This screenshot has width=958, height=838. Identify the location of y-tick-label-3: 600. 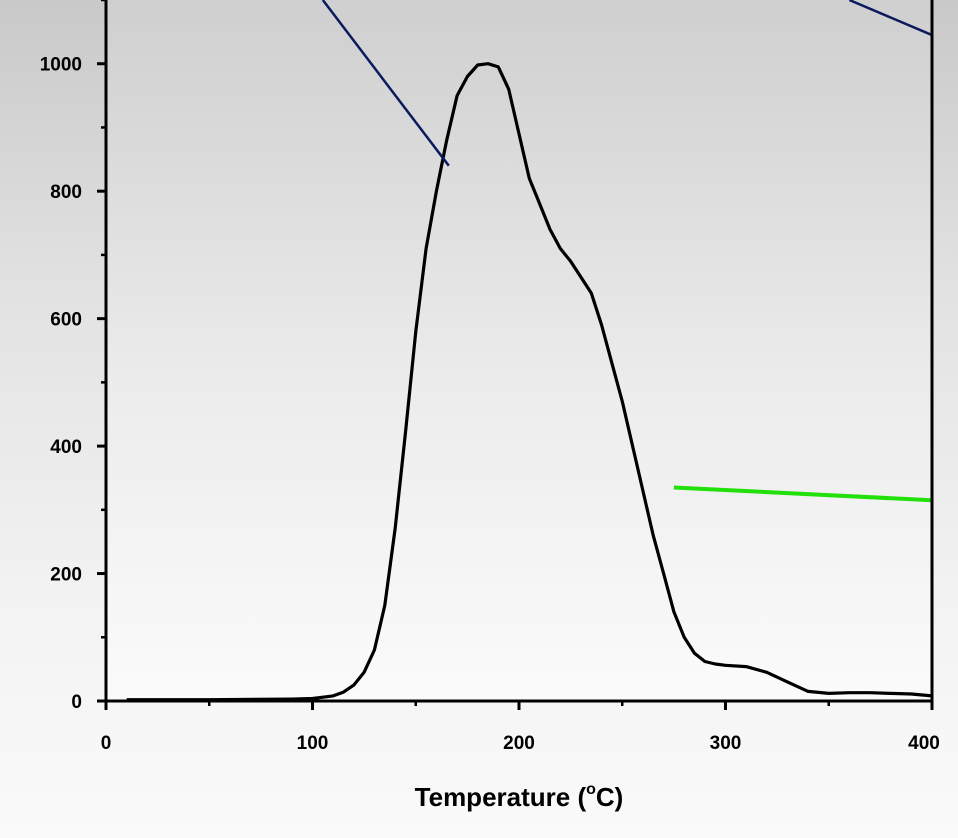
(66, 320).